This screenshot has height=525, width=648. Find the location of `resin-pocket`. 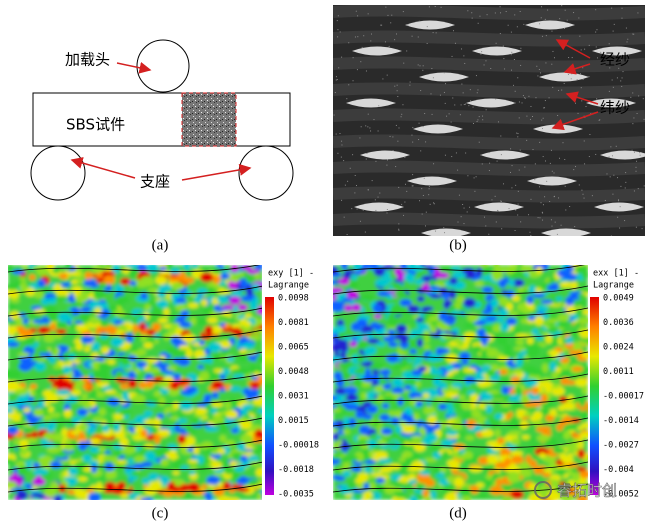

resin-pocket is located at coordinates (432, 181).